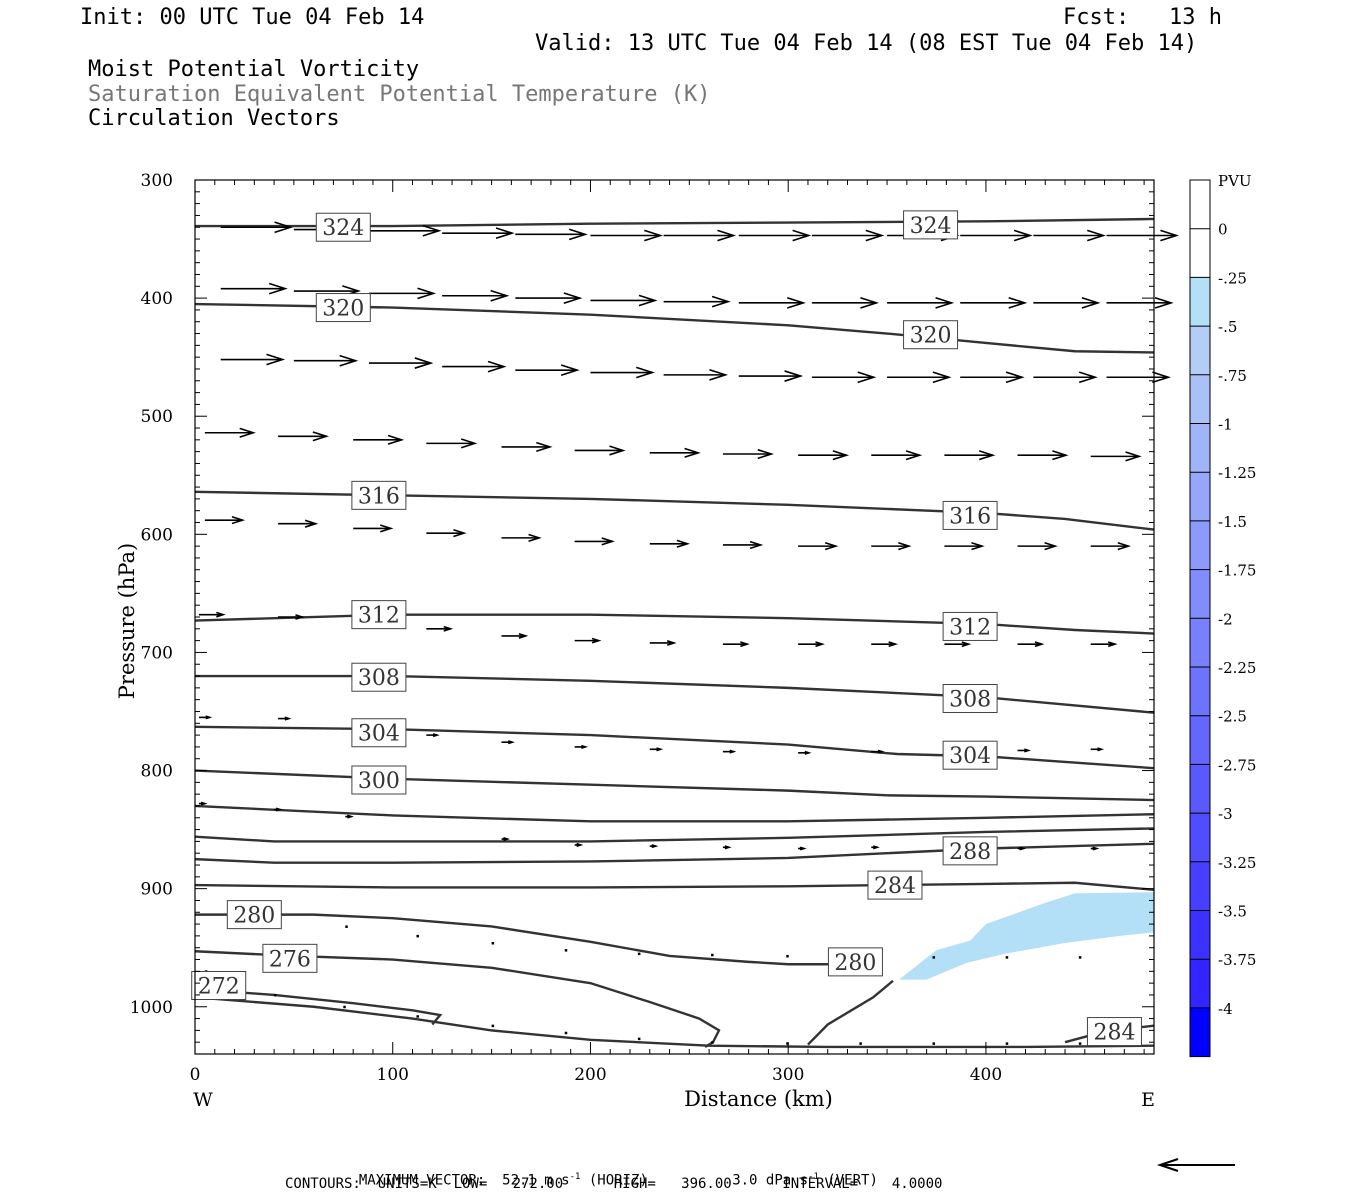 This screenshot has height=1200, width=1350. Describe the element at coordinates (1227, 327) in the screenshot. I see `colorbar-tick-label: -.5` at that location.